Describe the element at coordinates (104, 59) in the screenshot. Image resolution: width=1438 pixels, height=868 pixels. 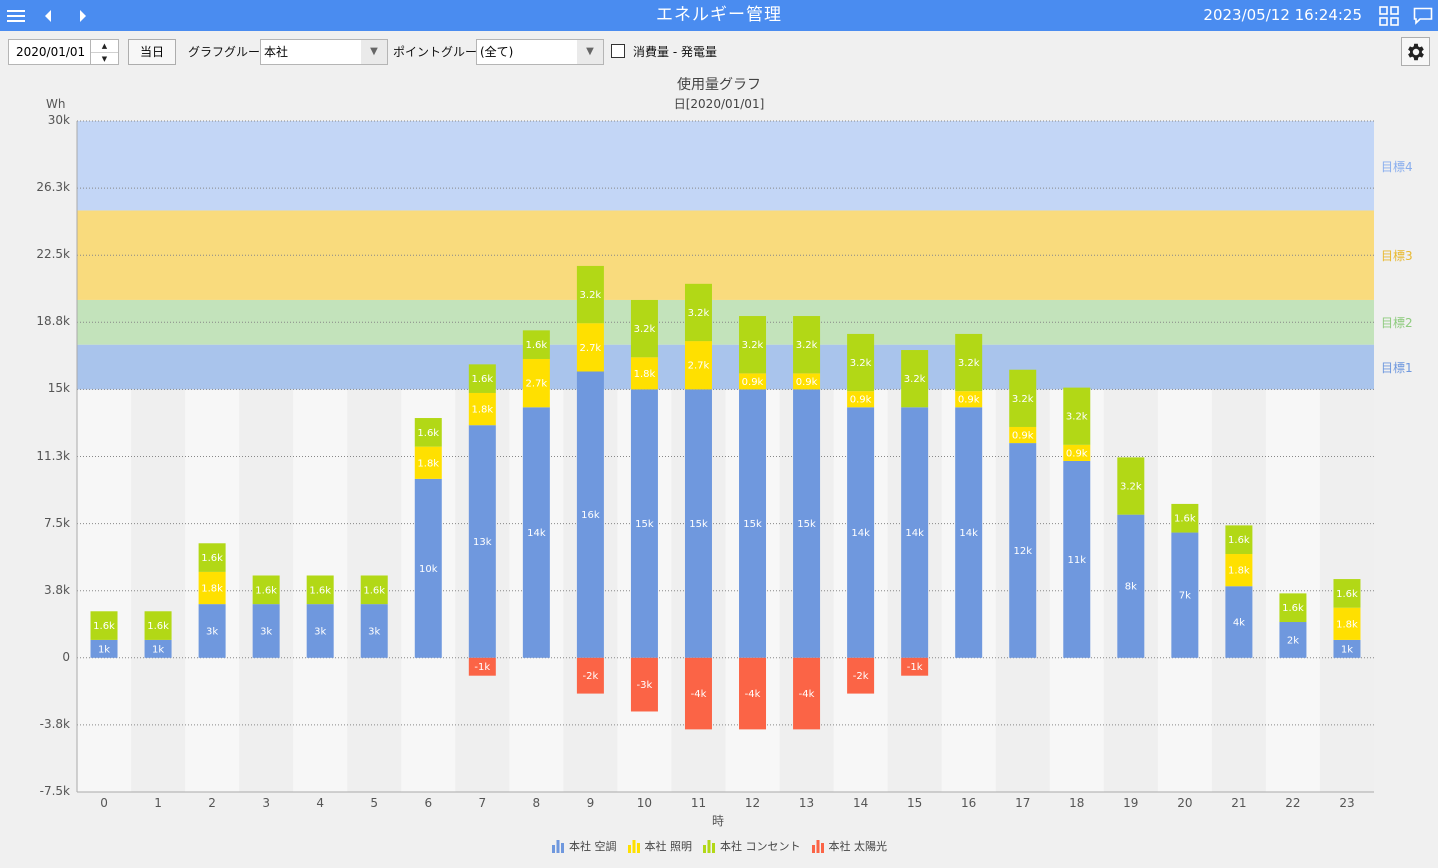
I see `spin-down-icon: ▼` at that location.